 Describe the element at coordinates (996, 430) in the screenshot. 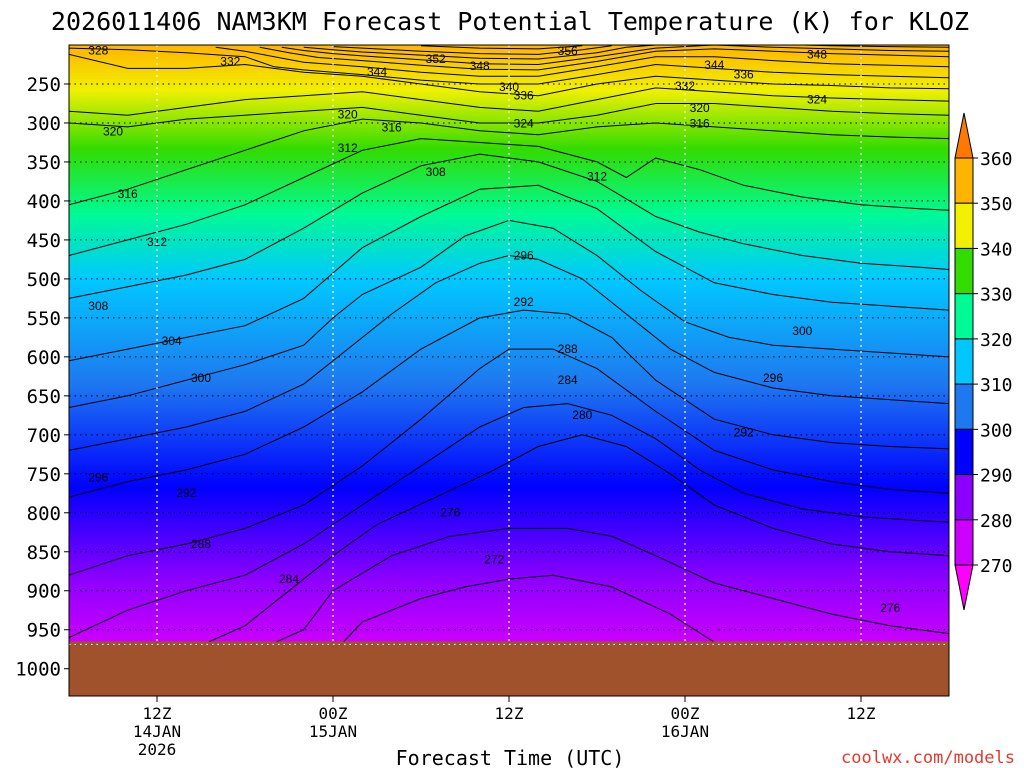

I see `colorbar-label-3: 300` at that location.